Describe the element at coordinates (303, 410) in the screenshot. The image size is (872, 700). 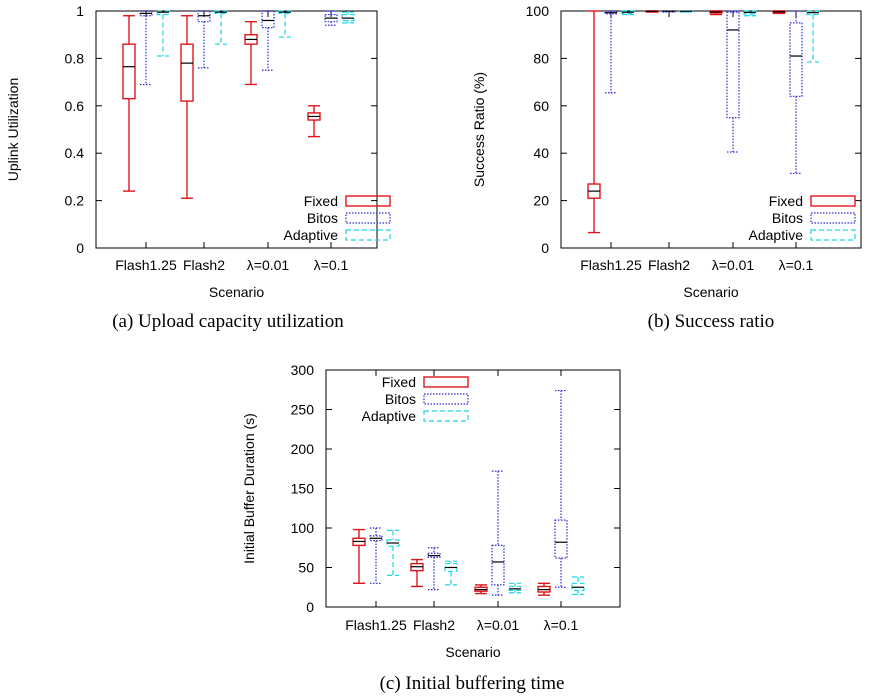
I see `y-tick-label: 250` at that location.